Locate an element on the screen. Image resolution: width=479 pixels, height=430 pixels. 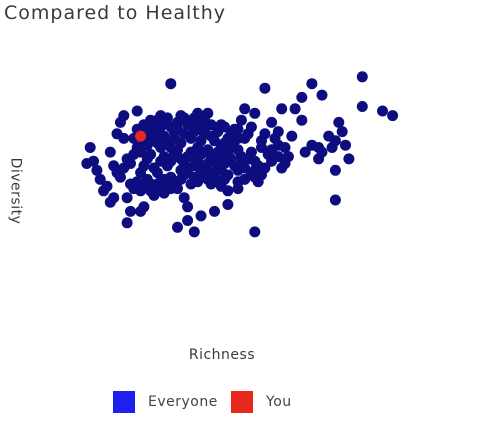
legend-item-you: You is located at coordinates (261, 402).